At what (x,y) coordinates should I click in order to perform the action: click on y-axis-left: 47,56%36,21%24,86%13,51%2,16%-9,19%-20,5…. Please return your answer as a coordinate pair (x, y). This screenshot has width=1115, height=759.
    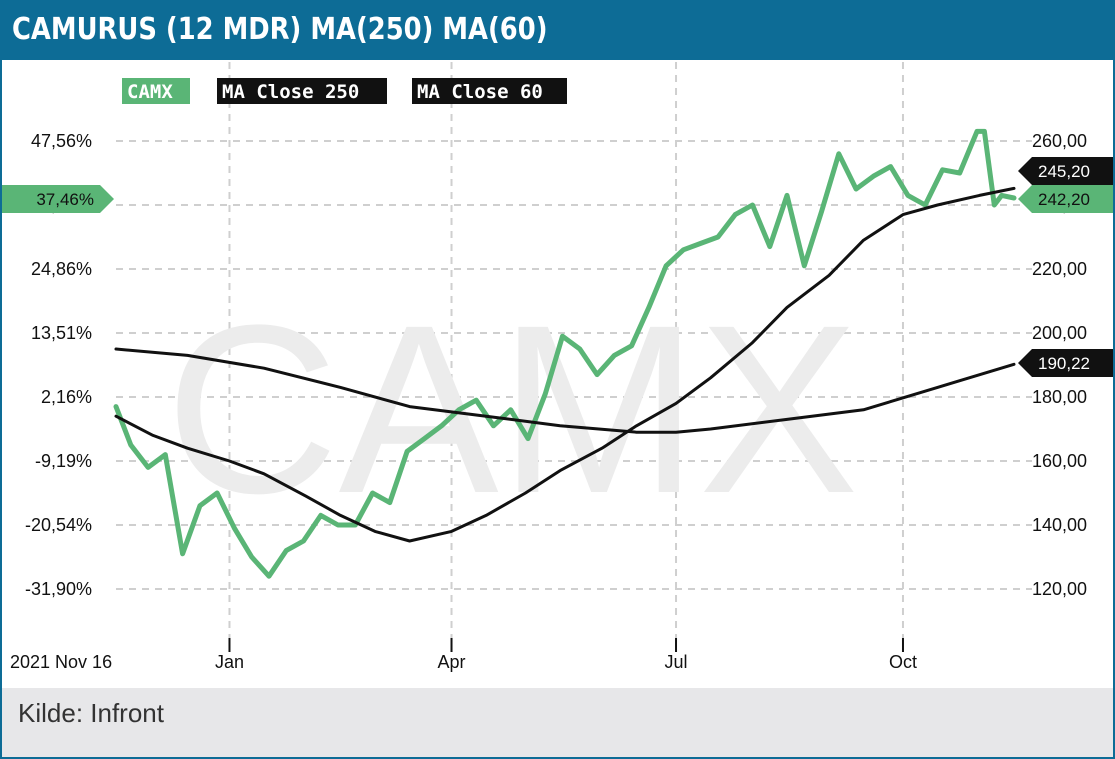
    Looking at the image, I should click on (58, 365).